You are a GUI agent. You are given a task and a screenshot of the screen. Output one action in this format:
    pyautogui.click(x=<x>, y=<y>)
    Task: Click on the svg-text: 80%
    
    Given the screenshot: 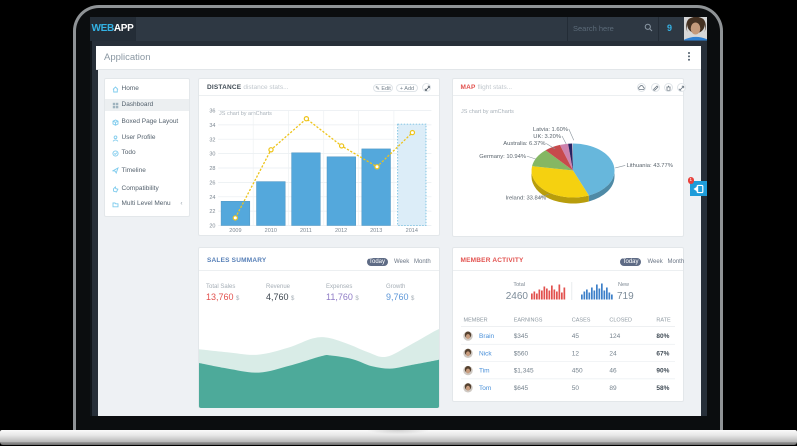 What is the action you would take?
    pyautogui.click(x=662, y=336)
    